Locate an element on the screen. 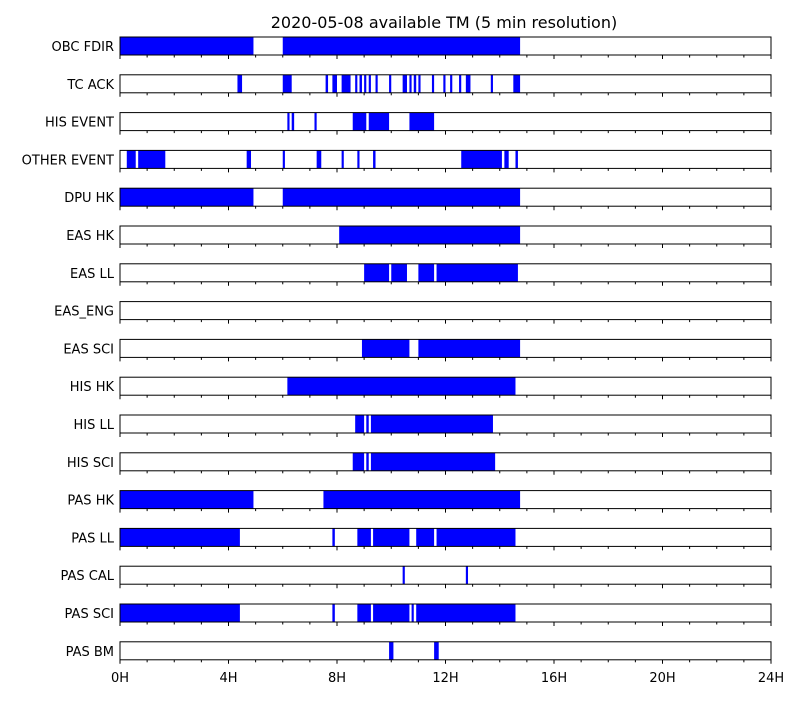 The image size is (800, 704). row-pas-hk: PAS HK is located at coordinates (419, 501).